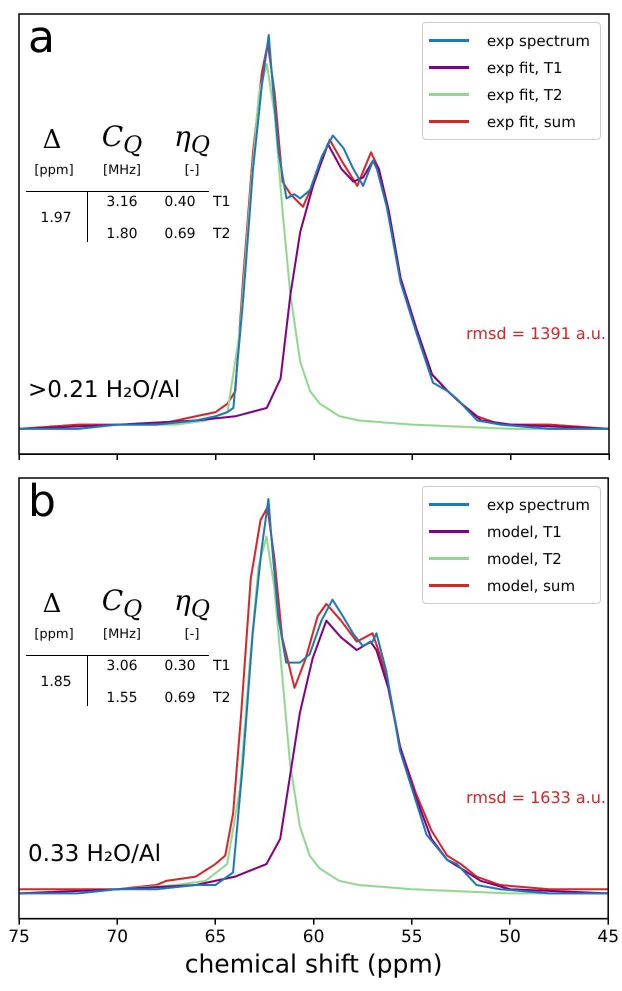 The height and width of the screenshot is (991, 622). Describe the element at coordinates (122, 666) in the screenshot. I see `annotation: 3.06` at that location.